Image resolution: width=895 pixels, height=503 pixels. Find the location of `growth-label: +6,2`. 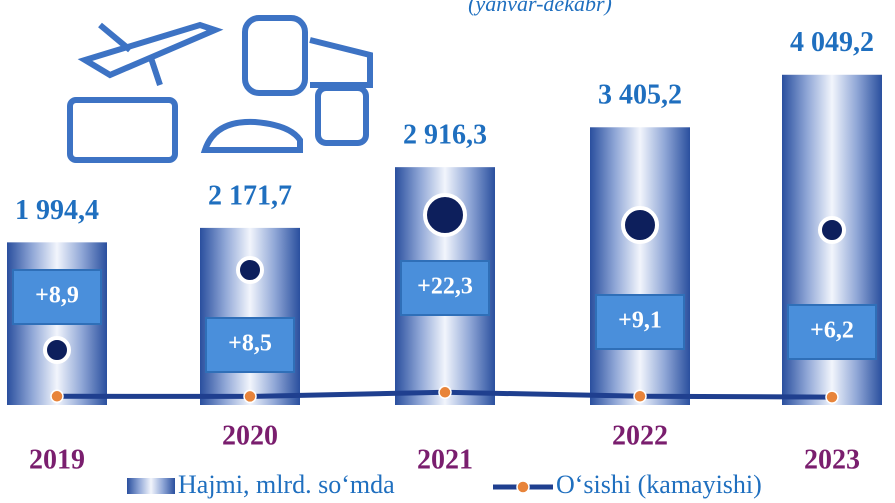

growth-label: +6,2 is located at coordinates (832, 331).